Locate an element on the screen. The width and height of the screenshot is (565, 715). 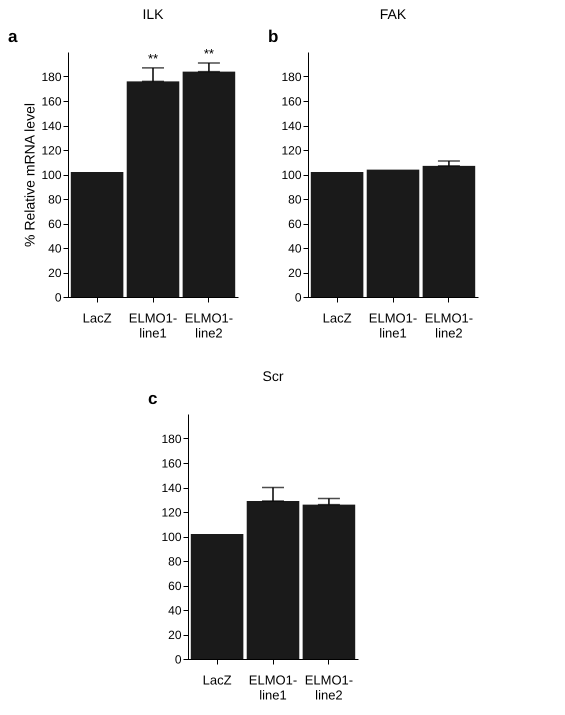
text: a is located at coordinates (13, 36).